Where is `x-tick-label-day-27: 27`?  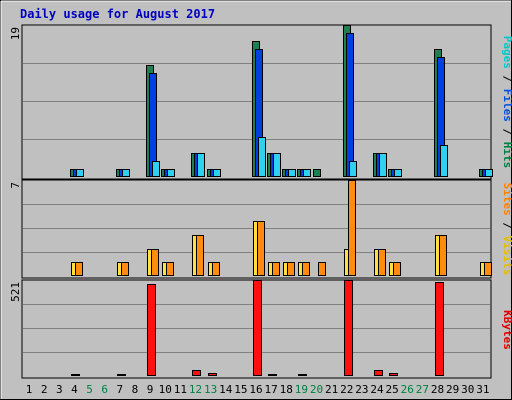 x-tick-label-day-27: 27 is located at coordinates (422, 389).